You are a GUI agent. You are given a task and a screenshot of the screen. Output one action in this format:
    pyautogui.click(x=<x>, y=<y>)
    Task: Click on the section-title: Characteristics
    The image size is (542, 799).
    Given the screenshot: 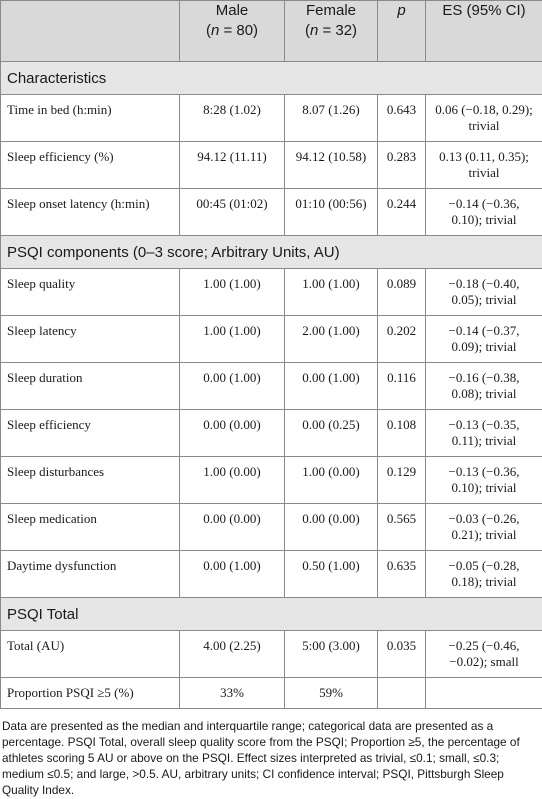 What is the action you would take?
    pyautogui.click(x=271, y=78)
    